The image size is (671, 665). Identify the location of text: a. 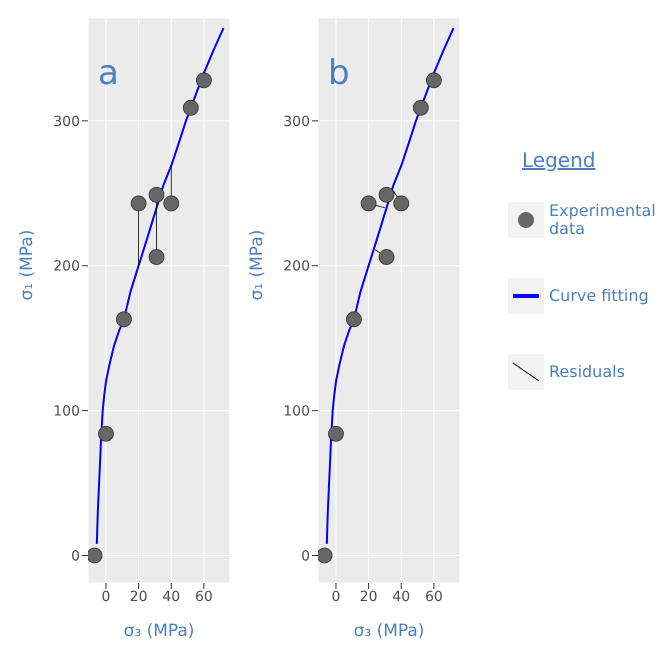
(108, 73).